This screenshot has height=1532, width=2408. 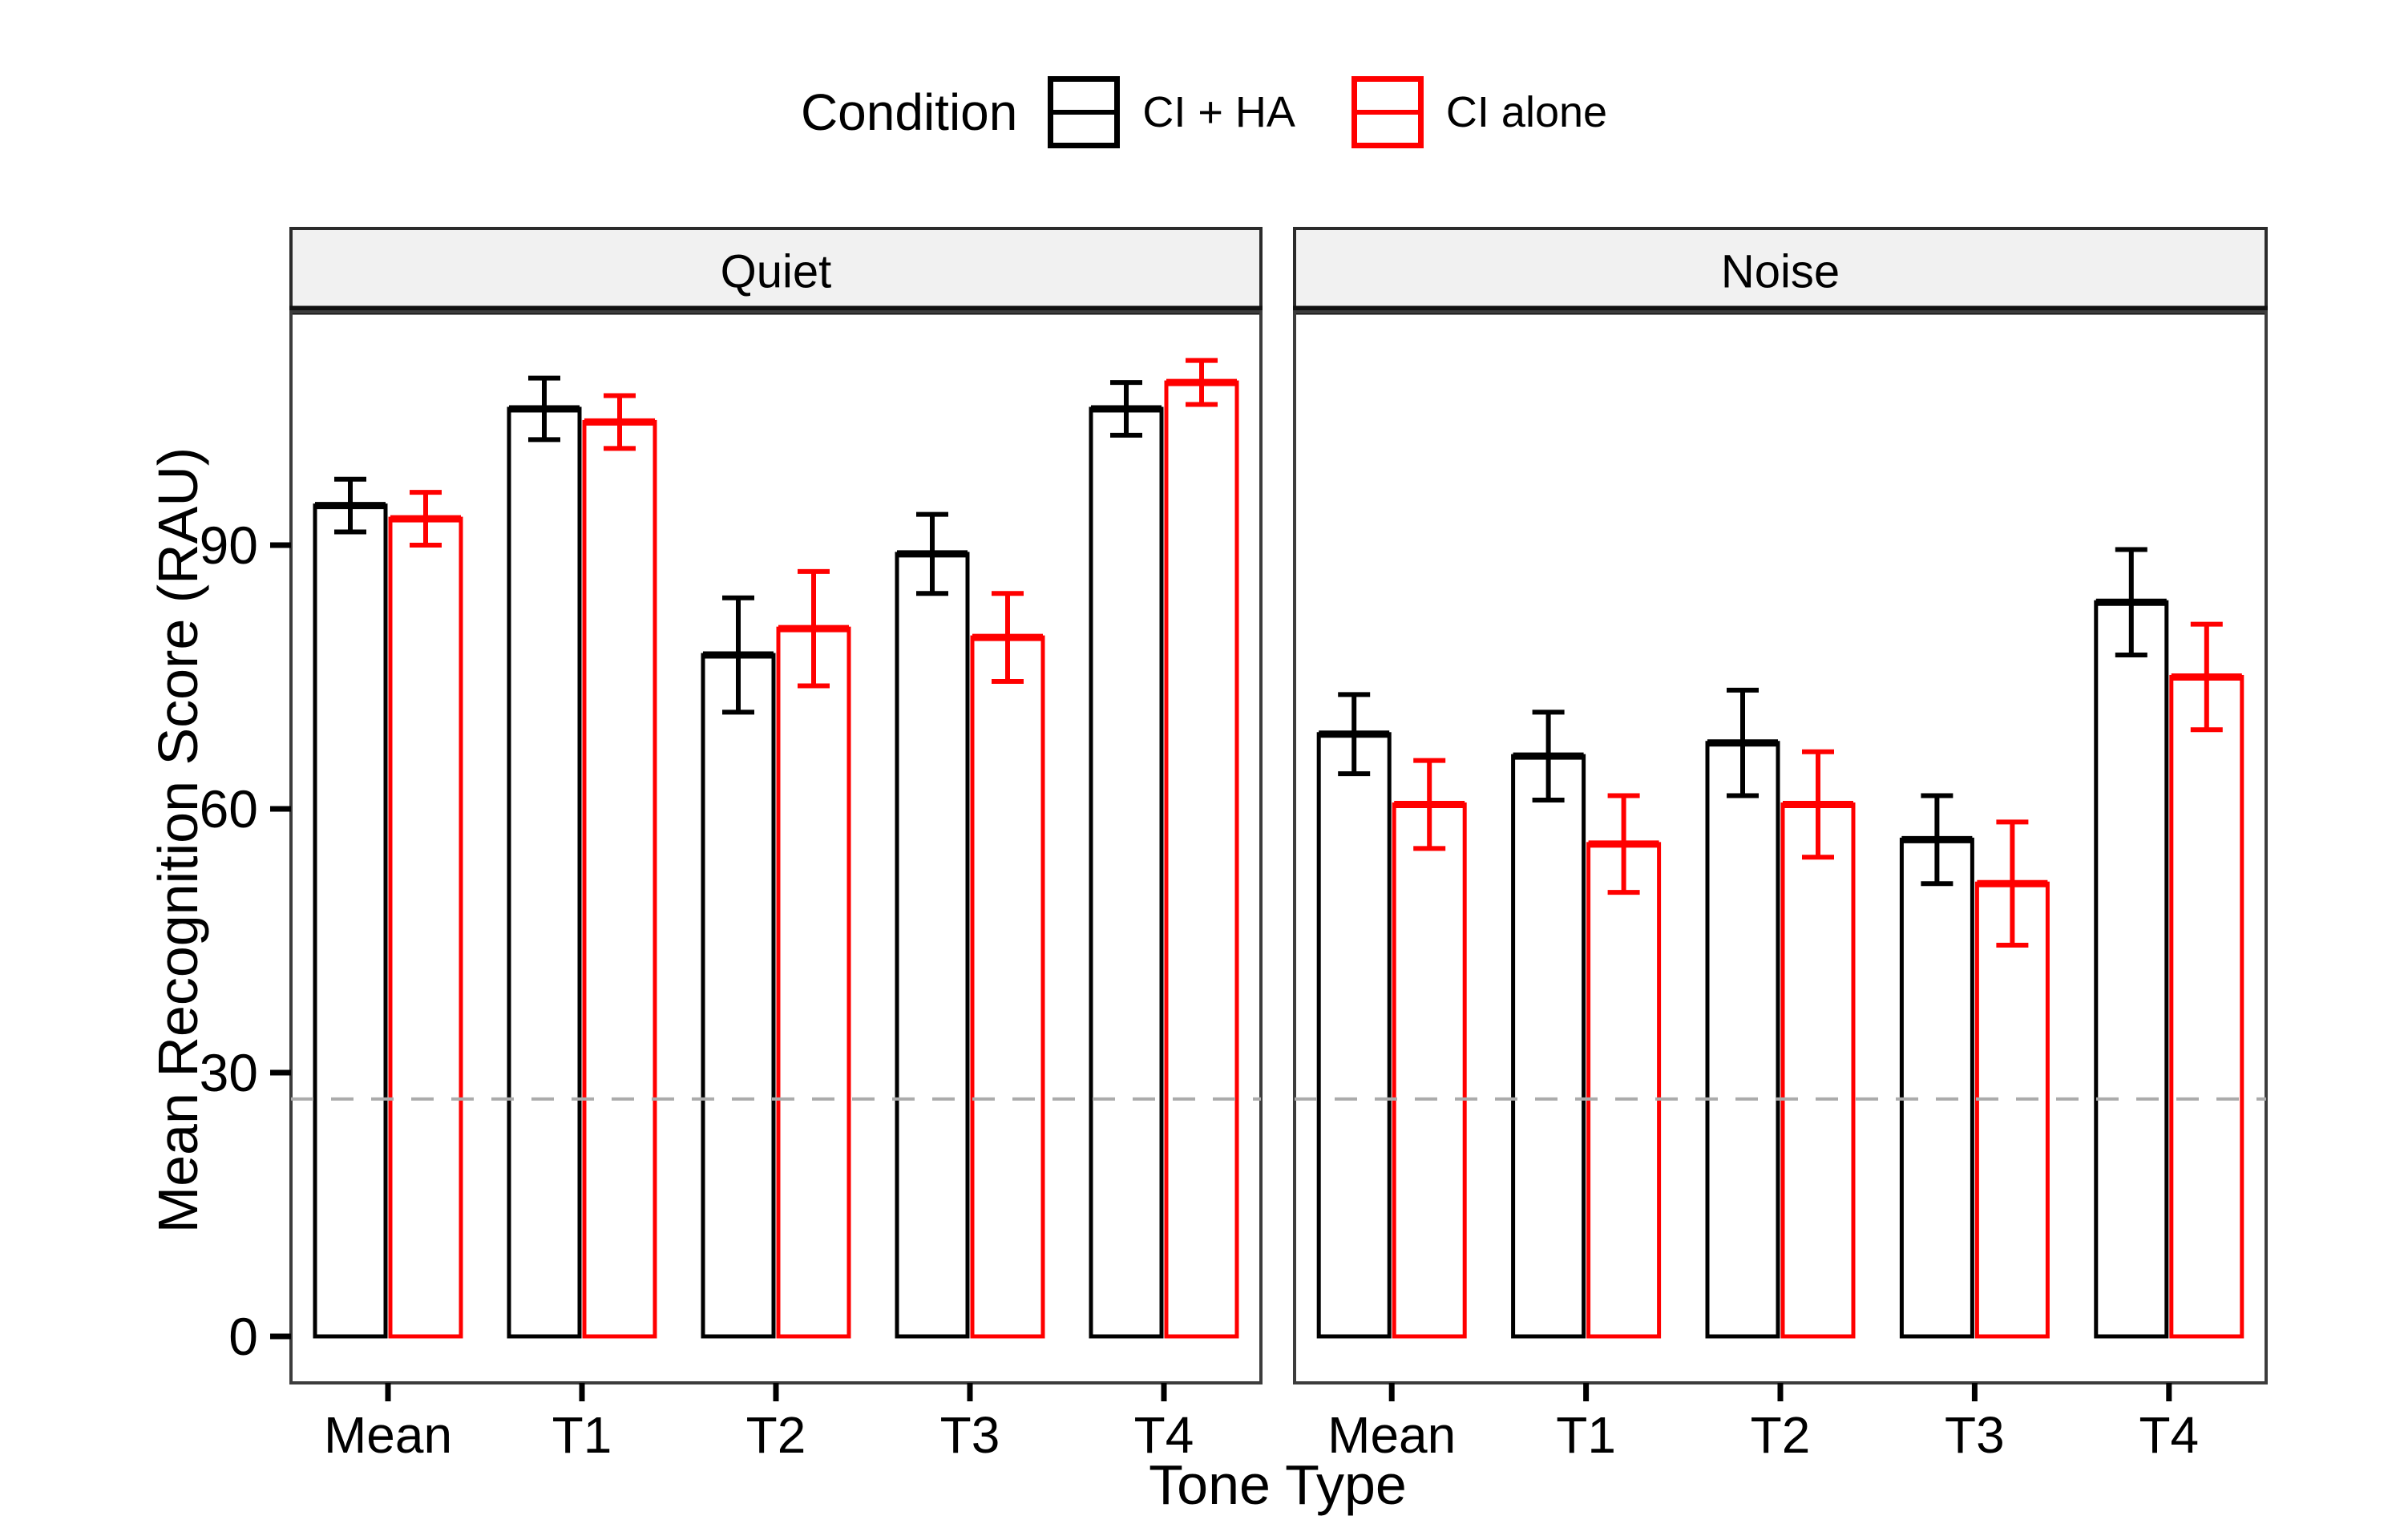 I want to click on y-tick-label: 30, so click(x=229, y=1072).